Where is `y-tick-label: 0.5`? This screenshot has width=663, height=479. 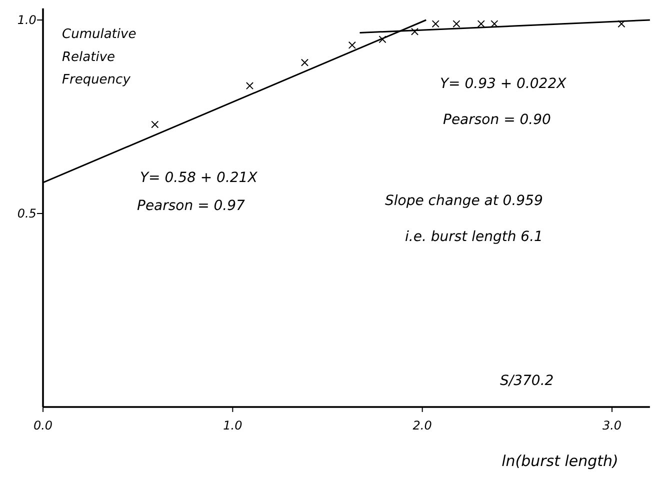 y-tick-label: 0.5 is located at coordinates (26, 213).